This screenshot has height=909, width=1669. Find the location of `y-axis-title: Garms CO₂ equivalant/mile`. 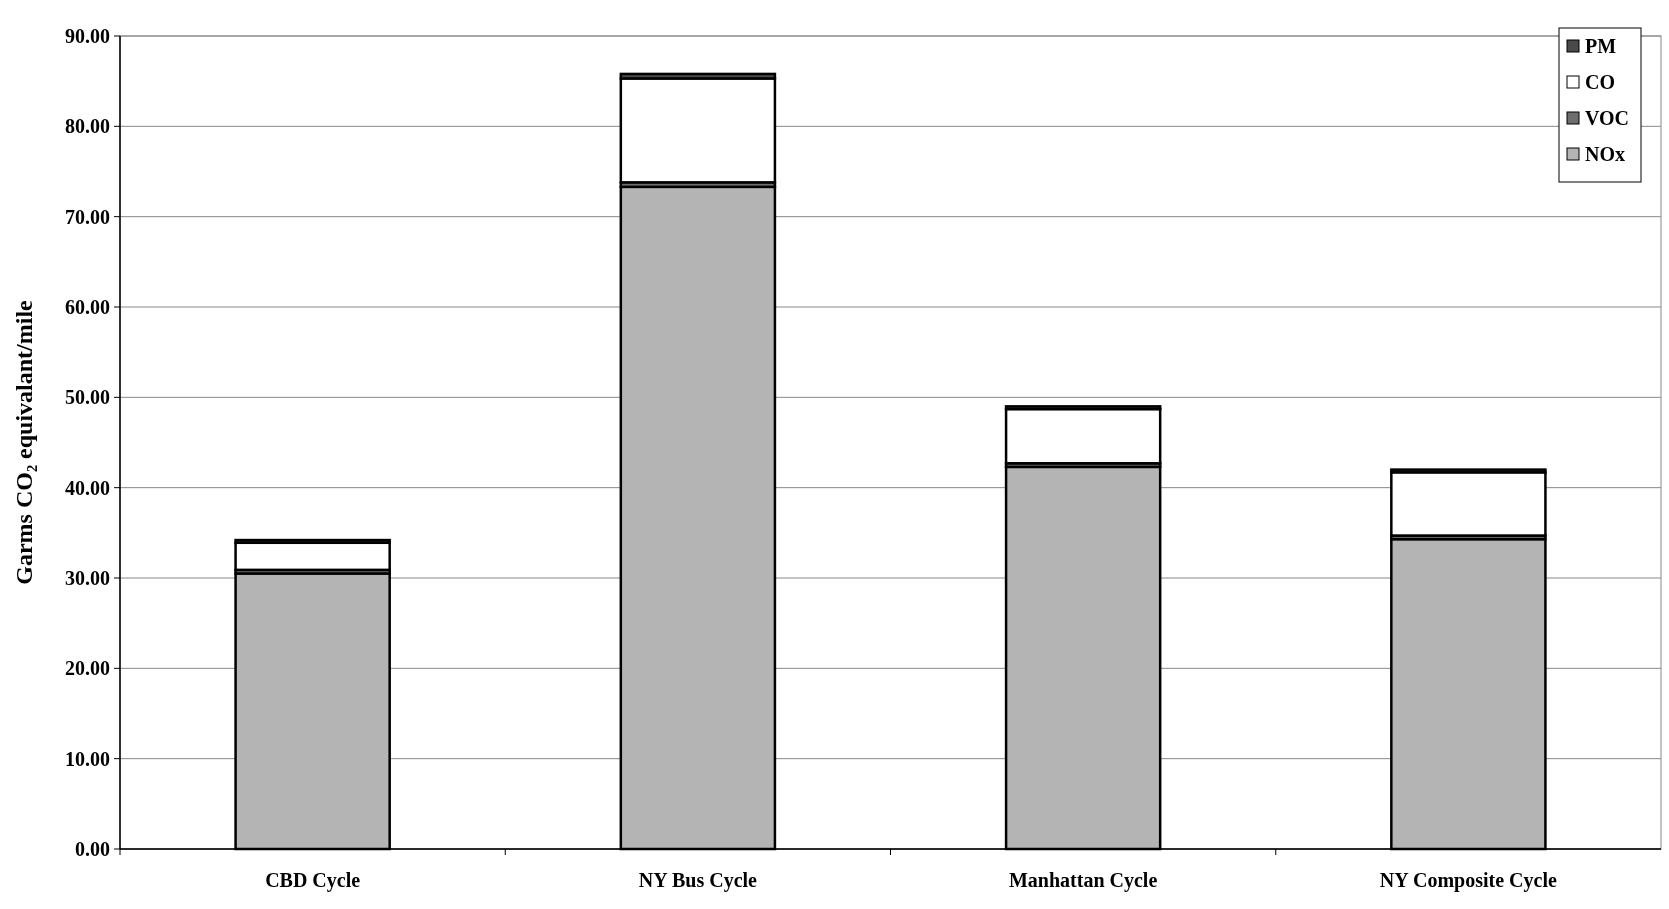

y-axis-title: Garms CO₂ equivalant/mile is located at coordinates (24, 442).